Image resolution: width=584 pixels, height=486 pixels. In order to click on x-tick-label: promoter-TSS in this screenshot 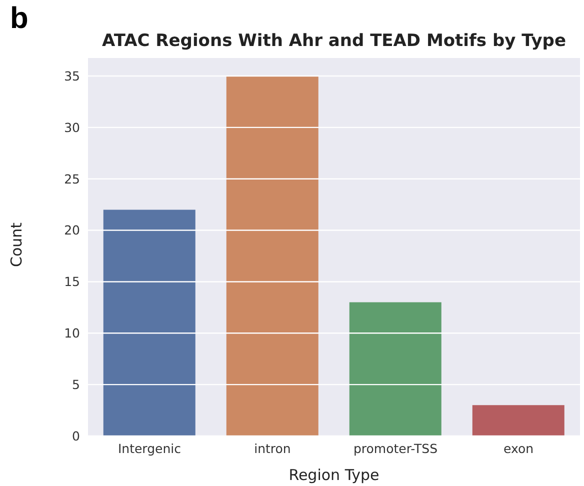, I will do `click(395, 448)`.